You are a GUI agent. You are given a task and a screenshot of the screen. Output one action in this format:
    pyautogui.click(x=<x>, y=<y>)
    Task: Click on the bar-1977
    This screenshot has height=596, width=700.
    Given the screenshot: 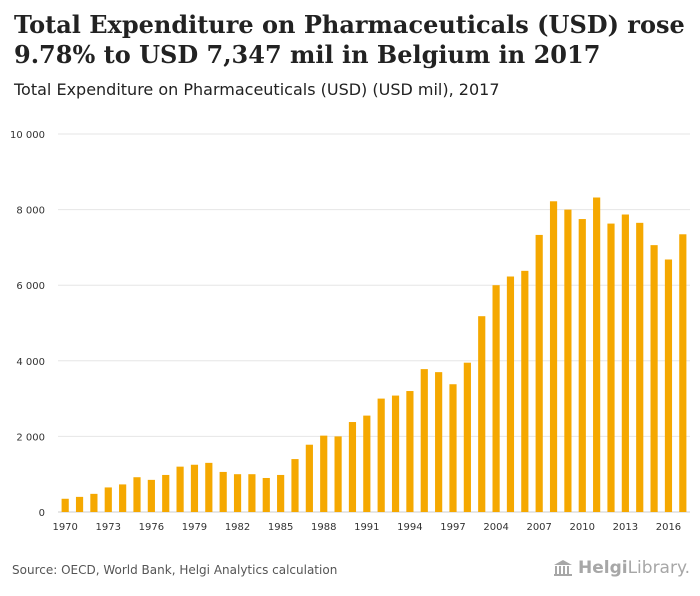 What is the action you would take?
    pyautogui.click(x=166, y=493)
    